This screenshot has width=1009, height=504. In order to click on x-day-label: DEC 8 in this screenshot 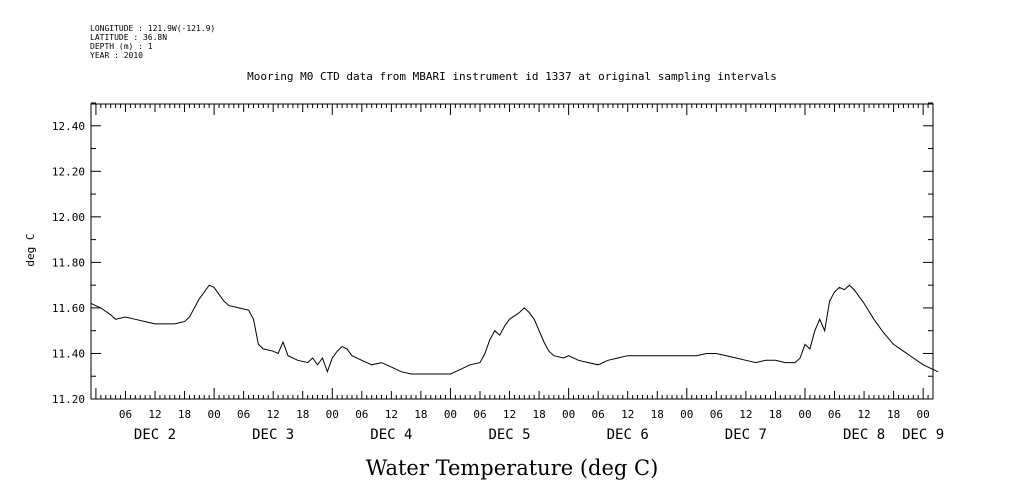, I will do `click(864, 435)`.